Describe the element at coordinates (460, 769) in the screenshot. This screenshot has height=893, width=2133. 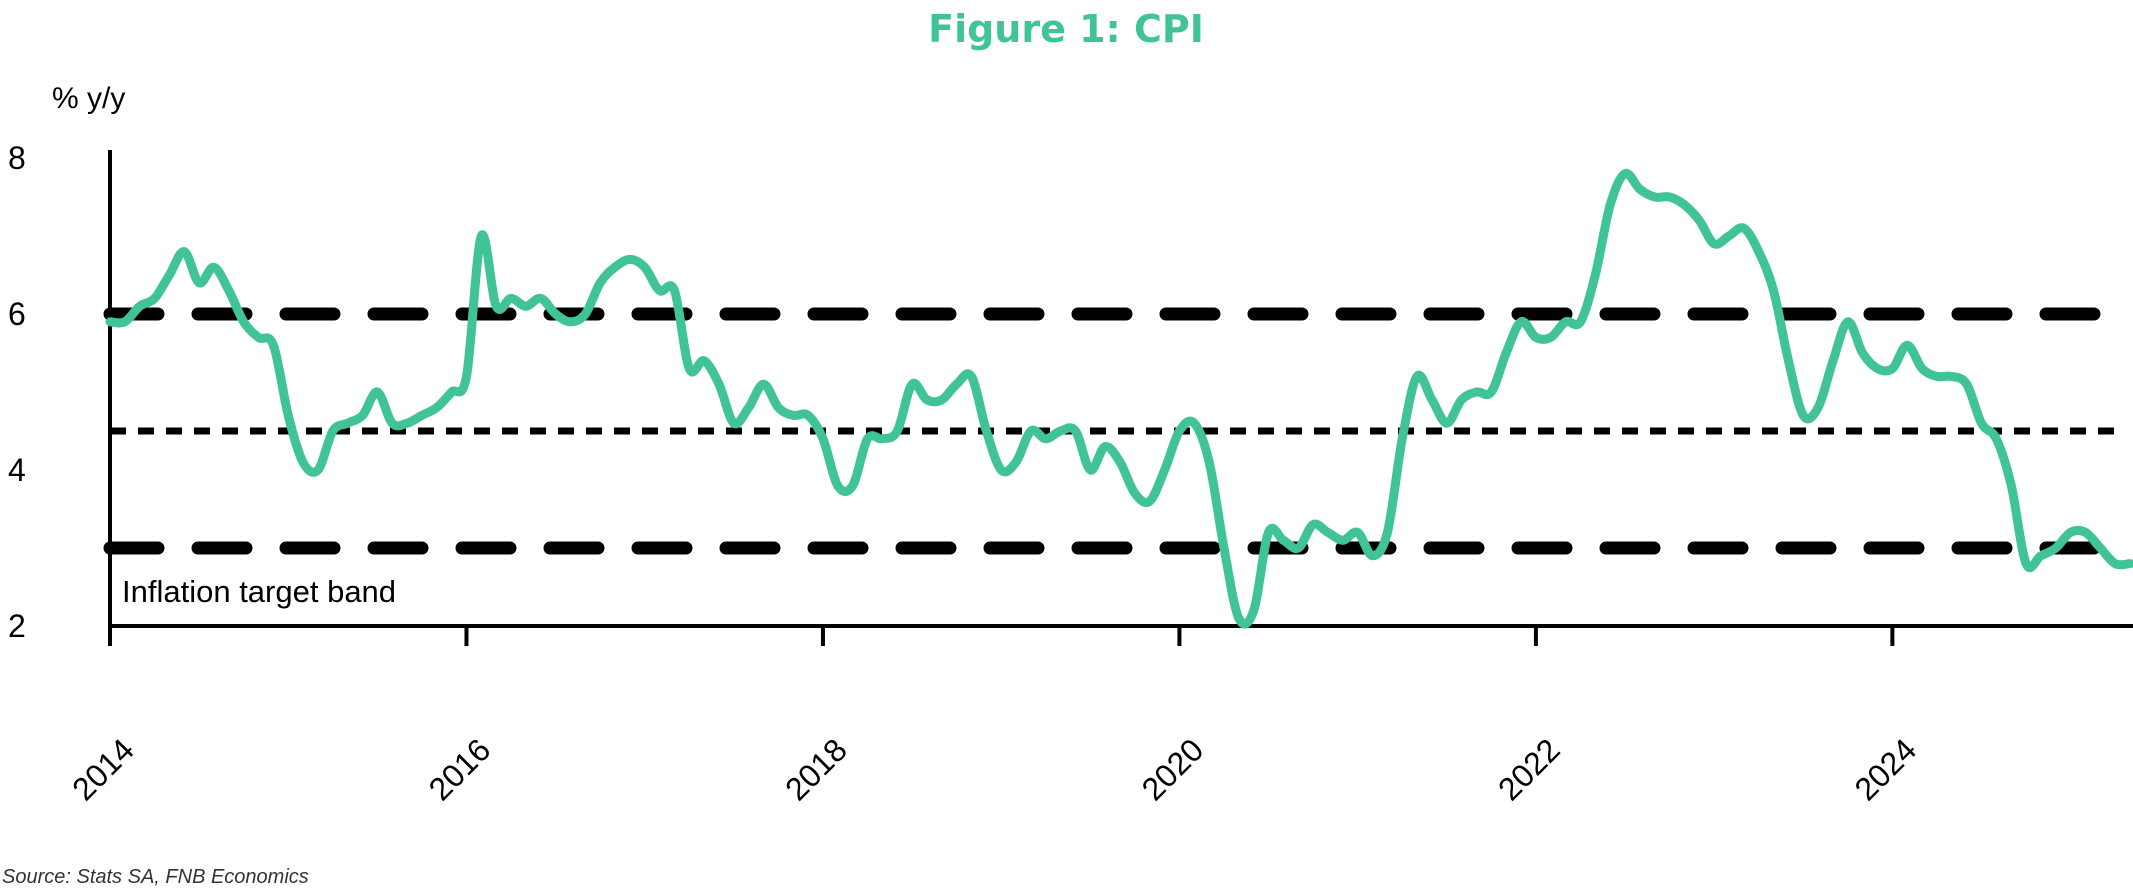
I see `x-tick-label: 2016` at that location.